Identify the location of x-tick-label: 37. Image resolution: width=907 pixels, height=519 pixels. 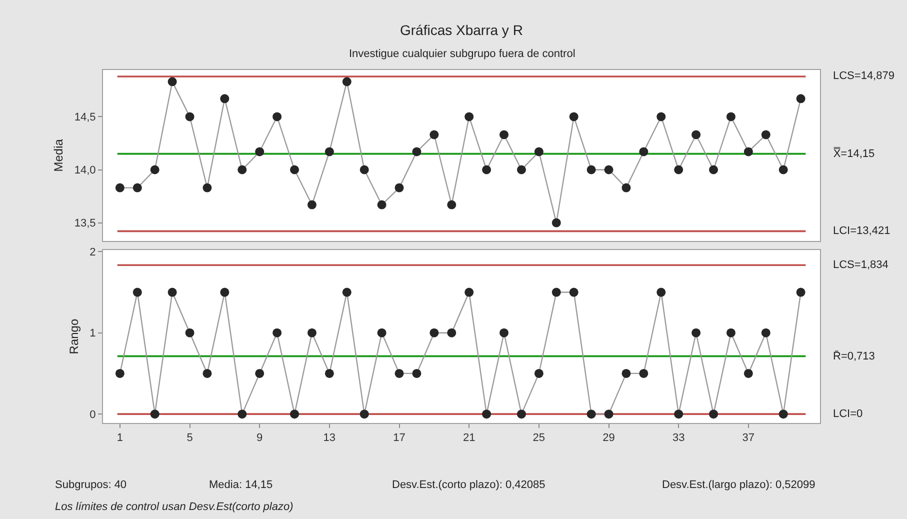
(748, 438).